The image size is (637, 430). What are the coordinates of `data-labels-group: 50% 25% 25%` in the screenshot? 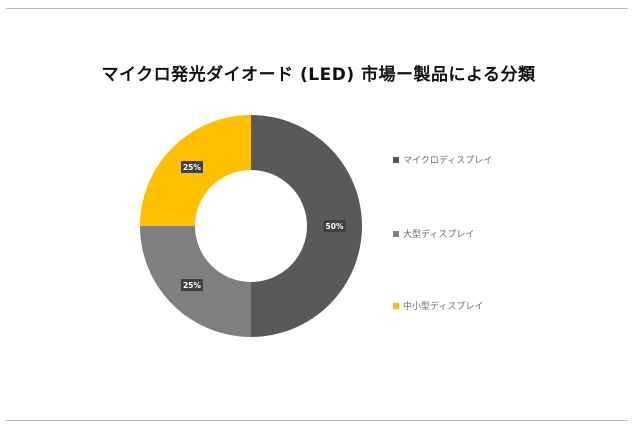 It's located at (263, 226).